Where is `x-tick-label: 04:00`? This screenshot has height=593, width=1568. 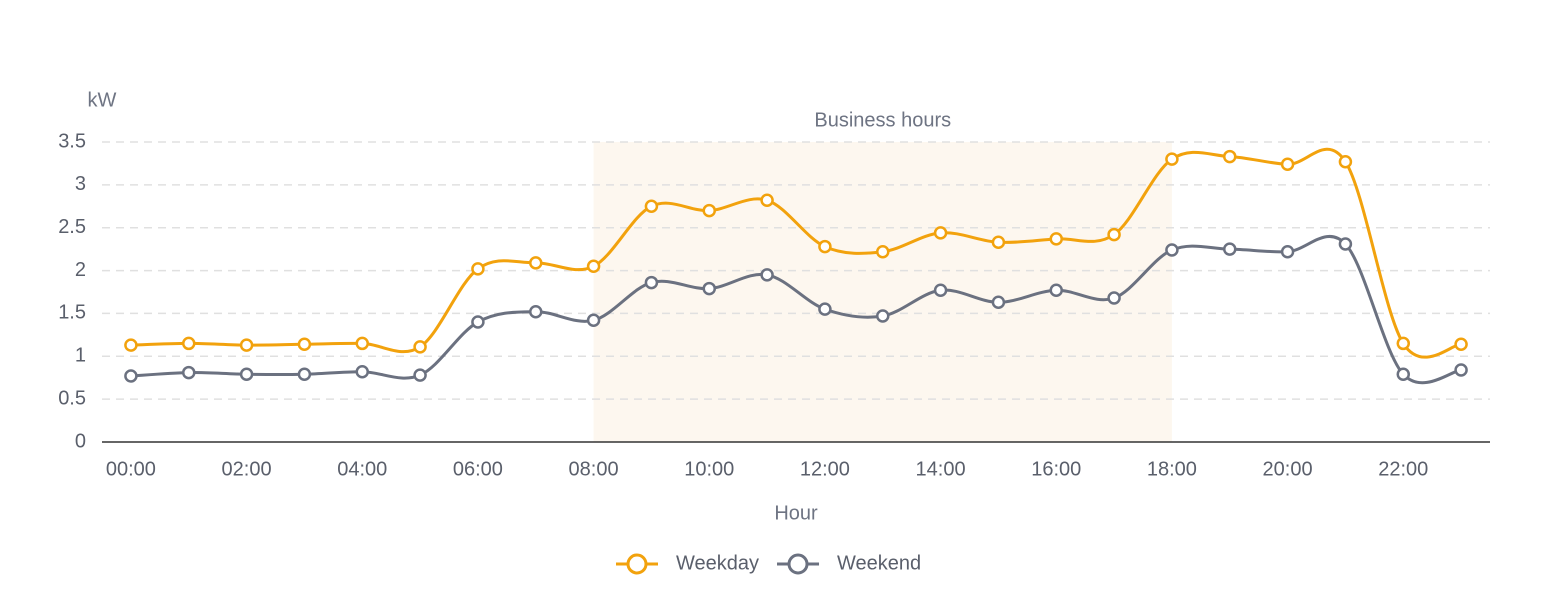 x-tick-label: 04:00 is located at coordinates (362, 469).